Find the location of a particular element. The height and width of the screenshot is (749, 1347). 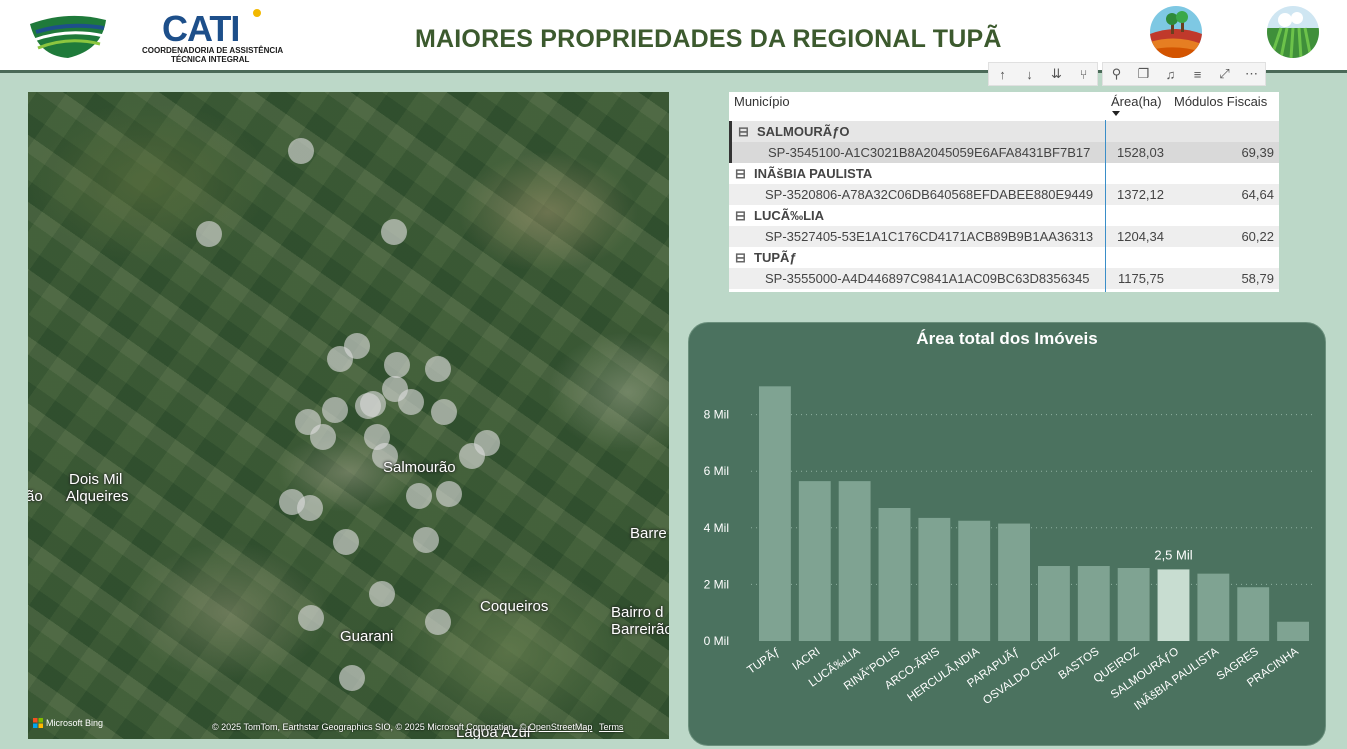

column-header-modulos: Módulos Fiscais is located at coordinates (1221, 101).